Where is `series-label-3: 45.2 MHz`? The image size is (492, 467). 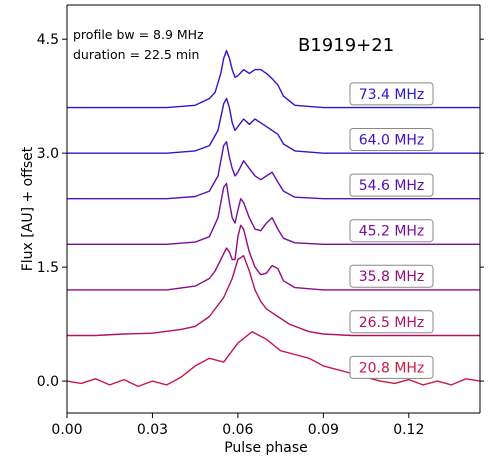 series-label-3: 45.2 MHz is located at coordinates (392, 232).